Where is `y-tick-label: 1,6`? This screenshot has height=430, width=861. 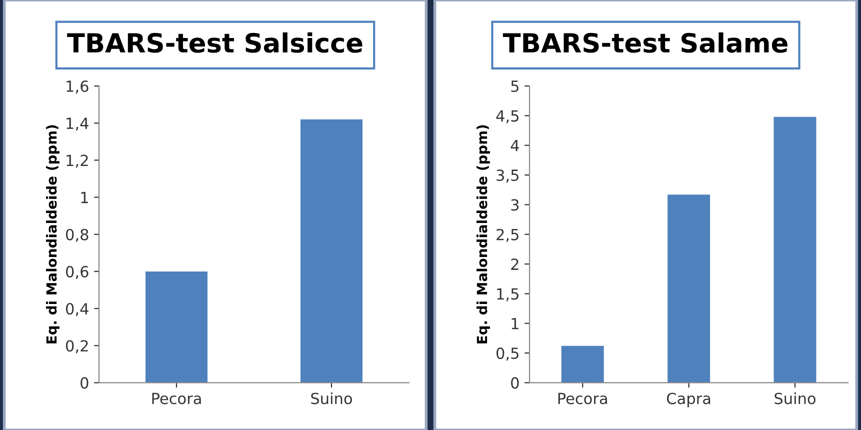 y-tick-label: 1,6 is located at coordinates (77, 87).